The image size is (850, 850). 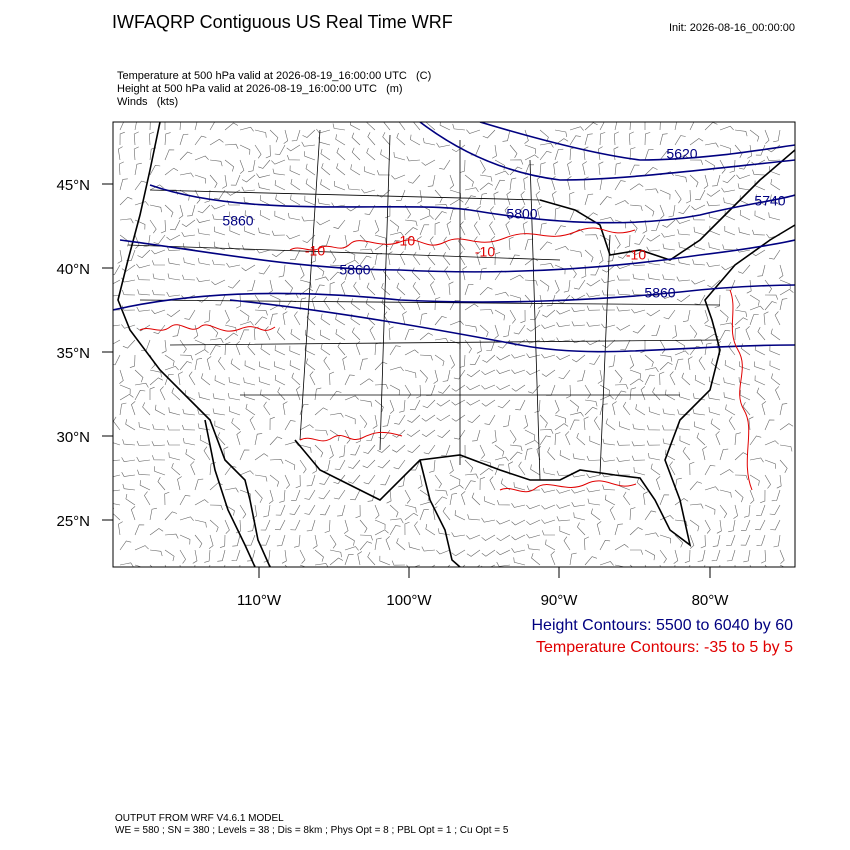 What do you see at coordinates (636, 255) in the screenshot?
I see `temperature-label: -10` at bounding box center [636, 255].